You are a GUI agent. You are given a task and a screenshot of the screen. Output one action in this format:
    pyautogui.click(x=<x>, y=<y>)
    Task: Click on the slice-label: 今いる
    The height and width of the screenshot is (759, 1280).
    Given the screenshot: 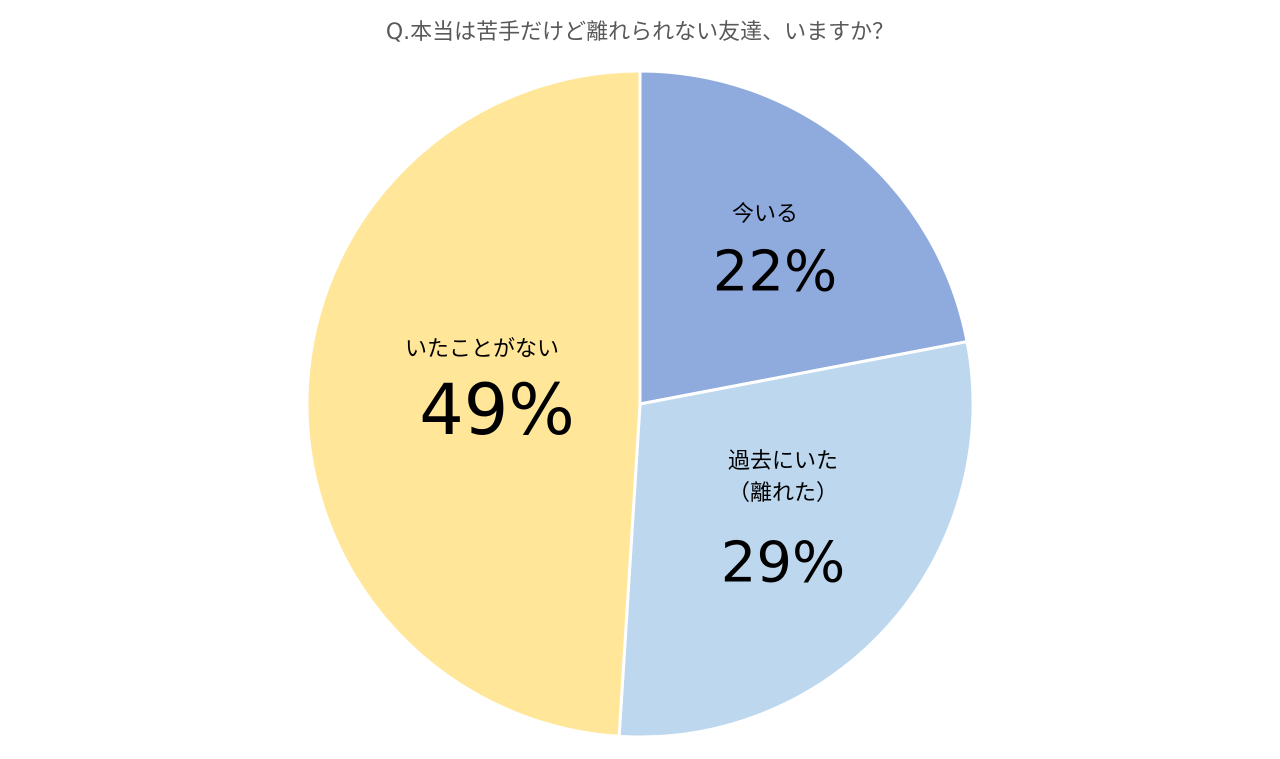 What is the action you would take?
    pyautogui.click(x=765, y=215)
    